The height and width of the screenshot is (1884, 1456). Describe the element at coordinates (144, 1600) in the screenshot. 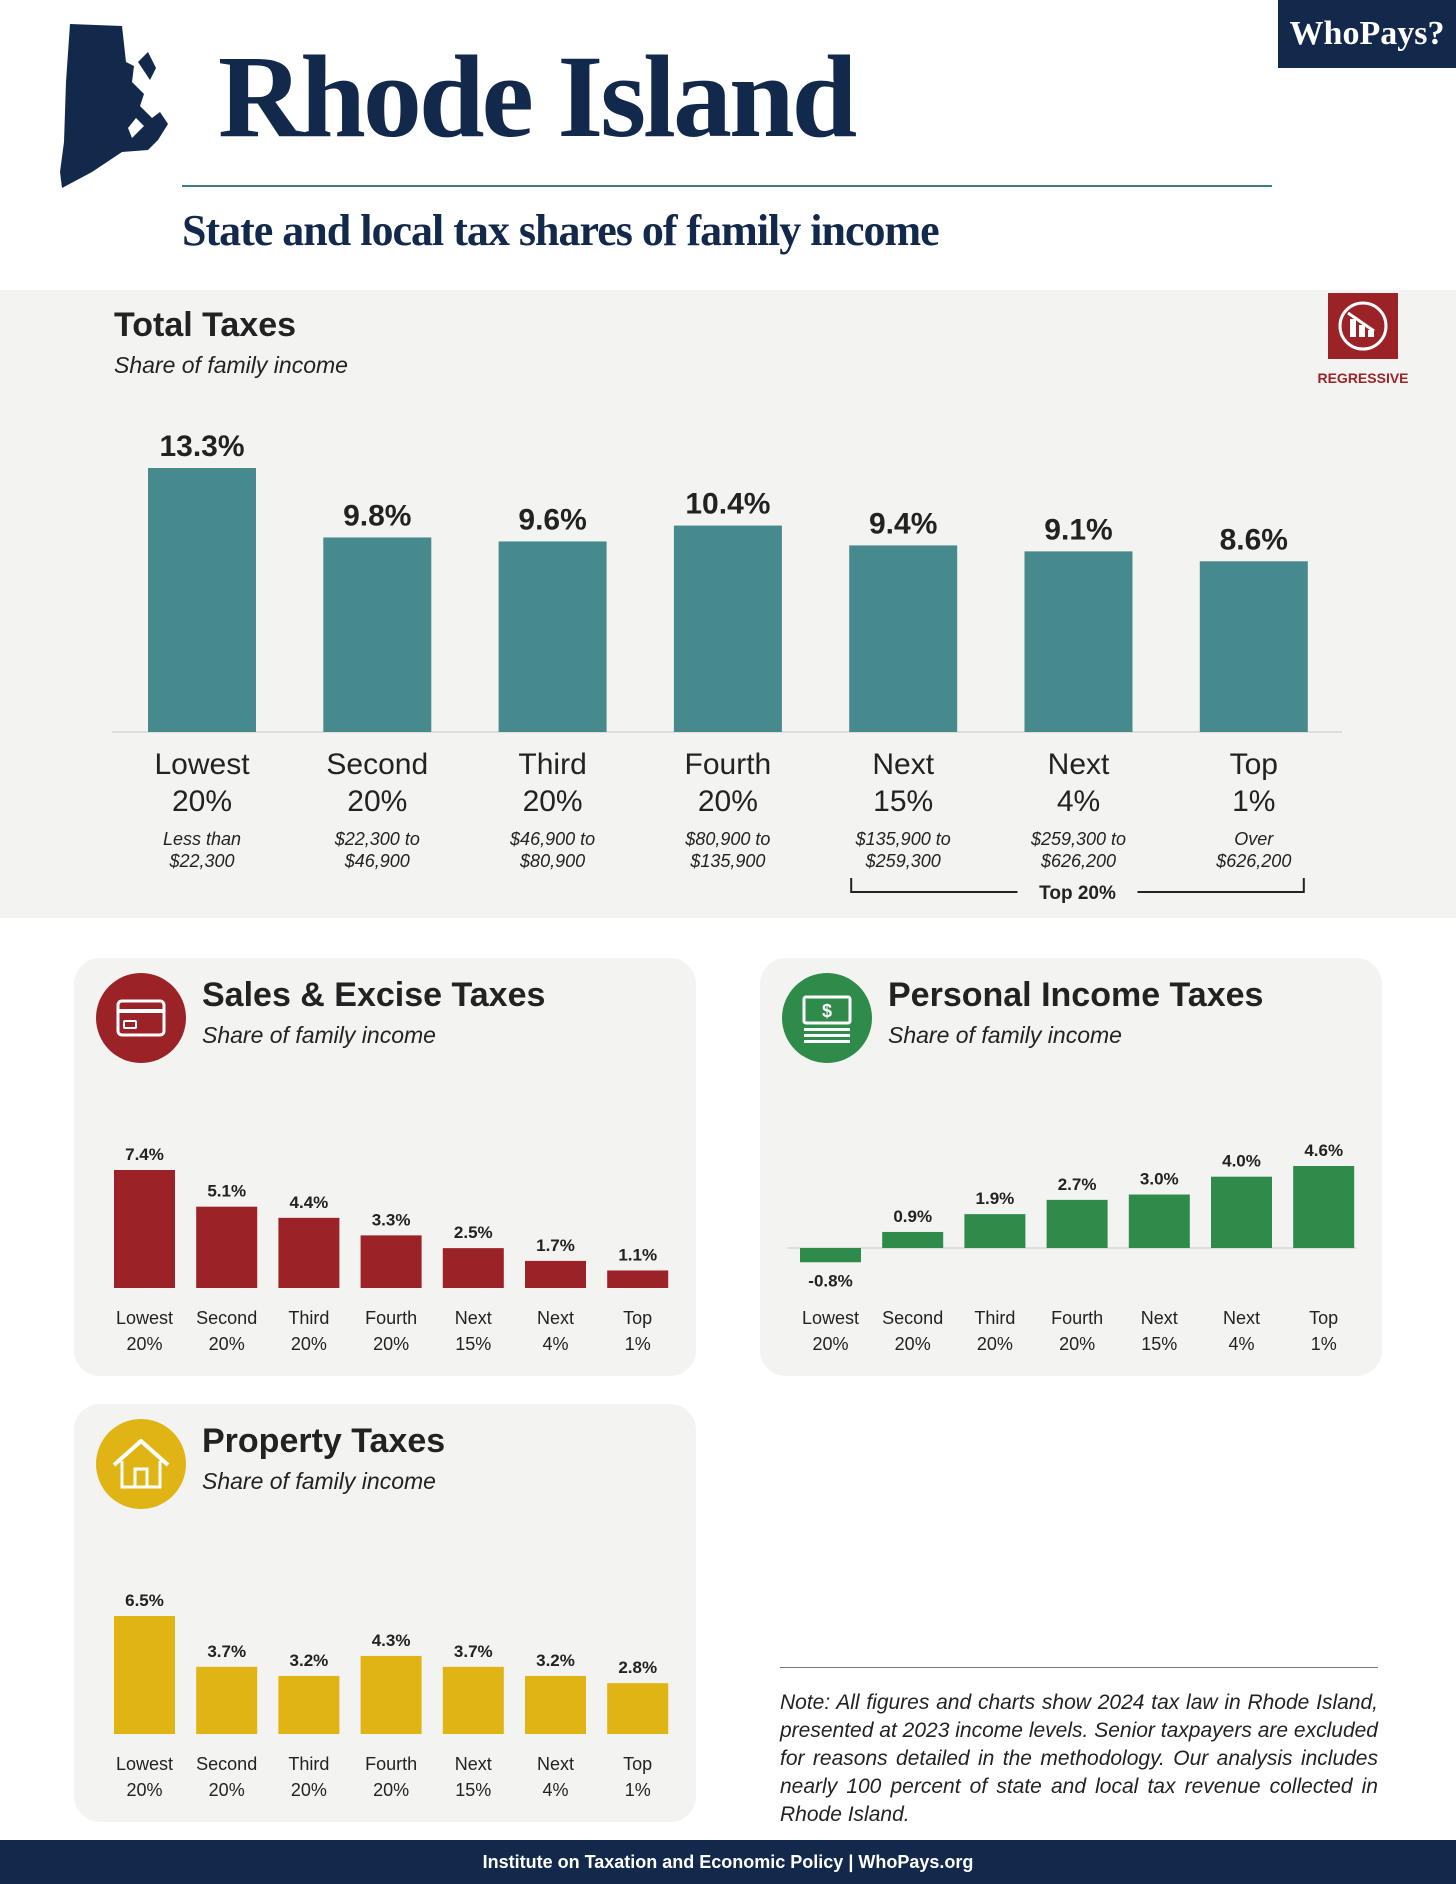

I see `data-label: 6.5%` at that location.